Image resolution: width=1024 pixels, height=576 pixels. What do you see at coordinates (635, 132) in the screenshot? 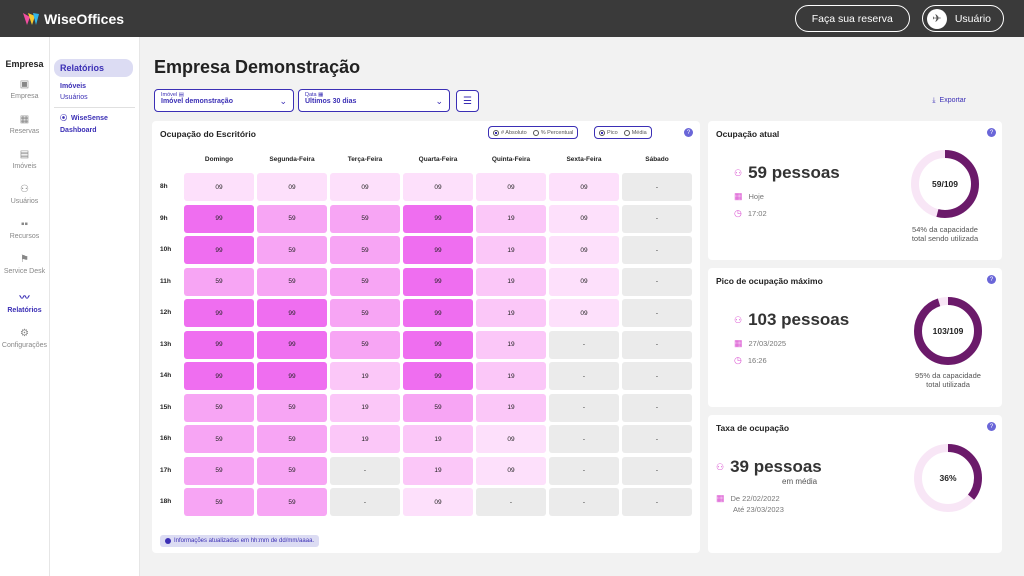
I see `radio-average: Média` at bounding box center [635, 132].